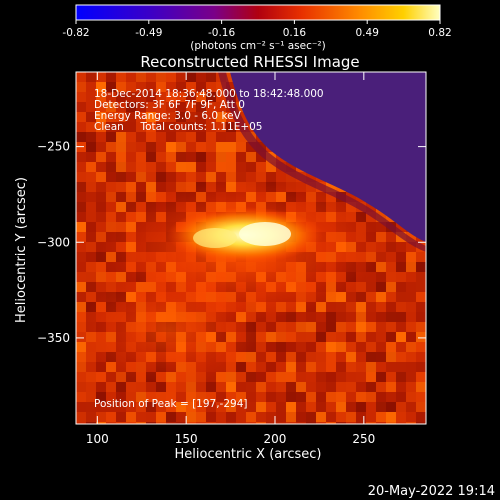  Describe the element at coordinates (53, 338) in the screenshot. I see `y-tick-label: −350` at that location.